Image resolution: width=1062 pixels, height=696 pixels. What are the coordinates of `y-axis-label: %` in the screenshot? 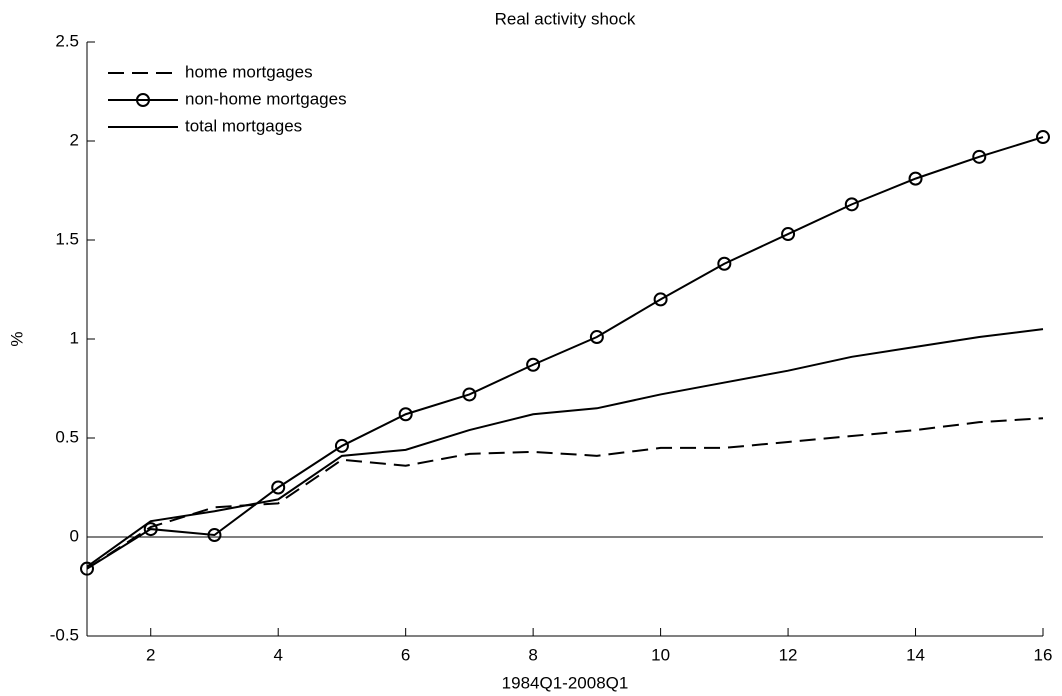 It's located at (16, 338).